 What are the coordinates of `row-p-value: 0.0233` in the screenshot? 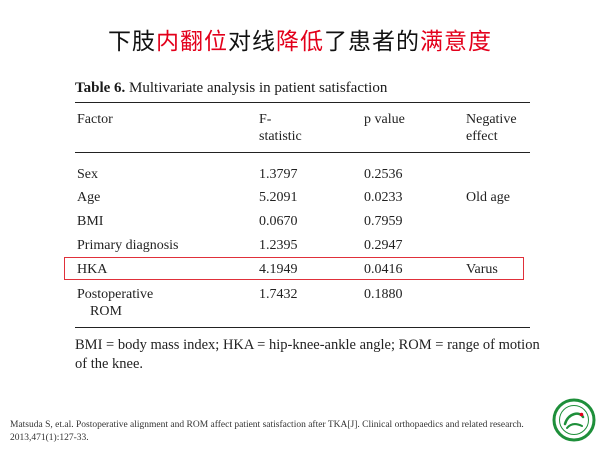 It's located at (383, 197).